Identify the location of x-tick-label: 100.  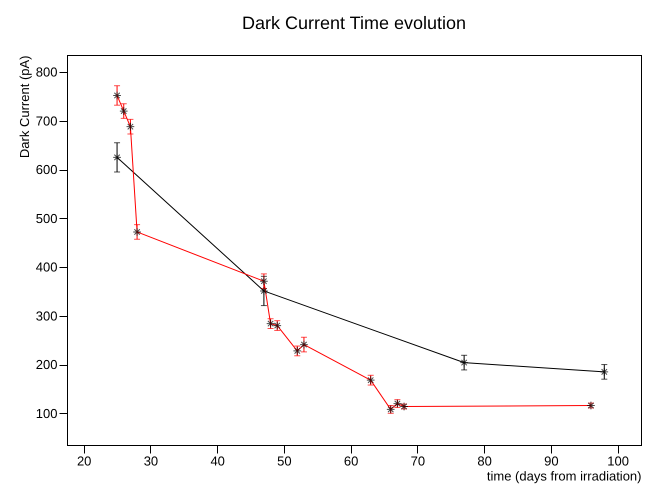
(618, 461).